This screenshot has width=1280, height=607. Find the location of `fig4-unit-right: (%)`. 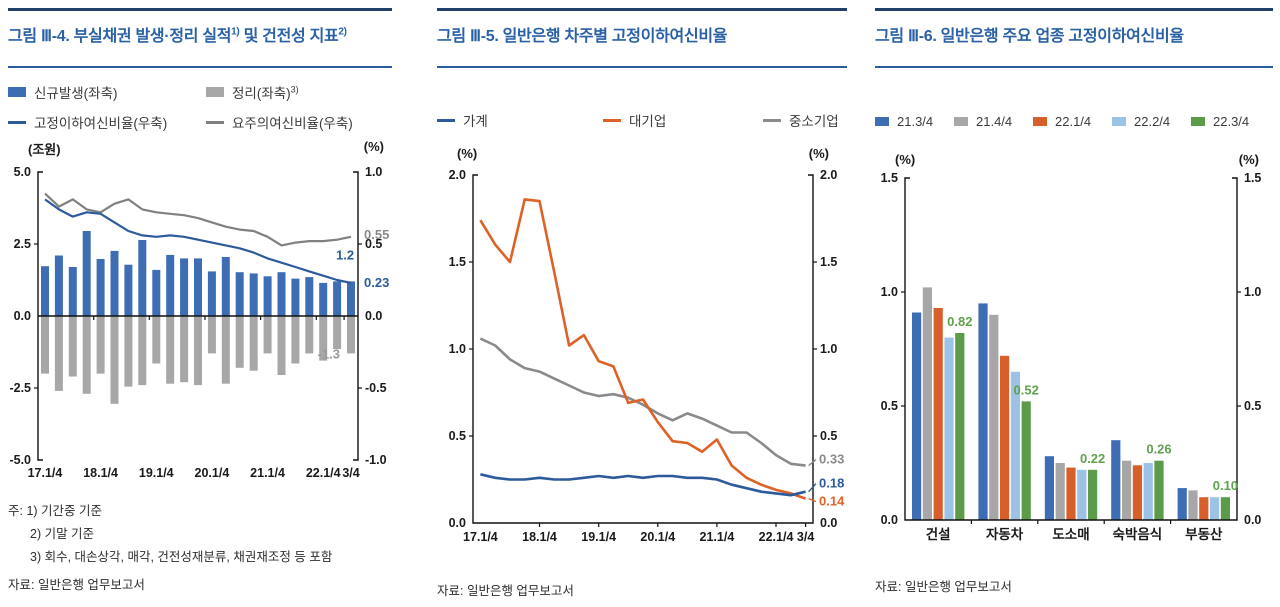

fig4-unit-right: (%) is located at coordinates (373, 146).